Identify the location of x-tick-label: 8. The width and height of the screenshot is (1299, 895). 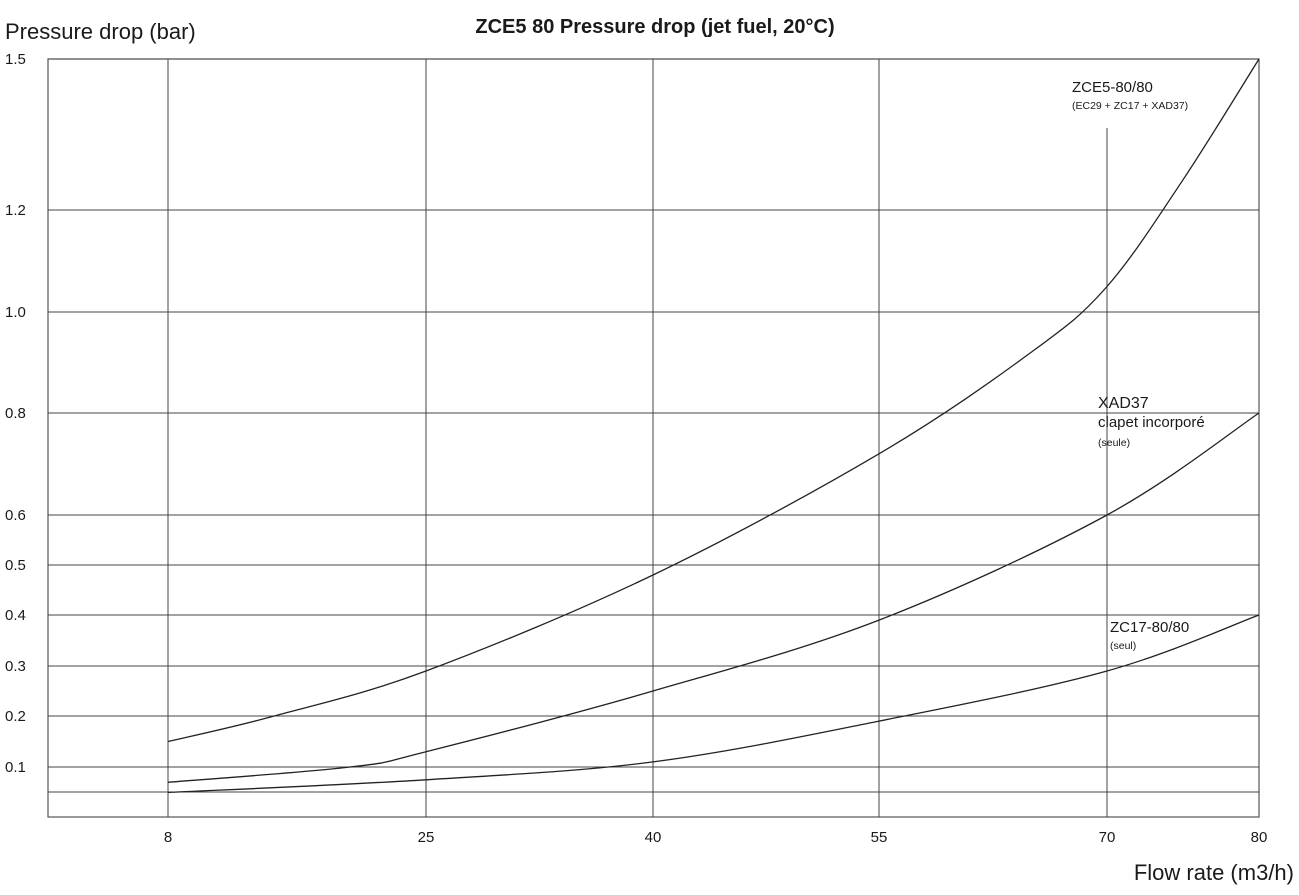
(168, 837).